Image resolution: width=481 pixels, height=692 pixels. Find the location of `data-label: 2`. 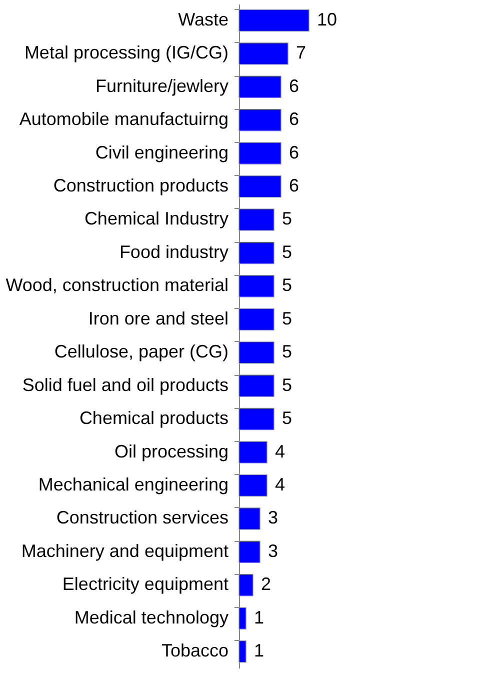

data-label: 2 is located at coordinates (266, 584).